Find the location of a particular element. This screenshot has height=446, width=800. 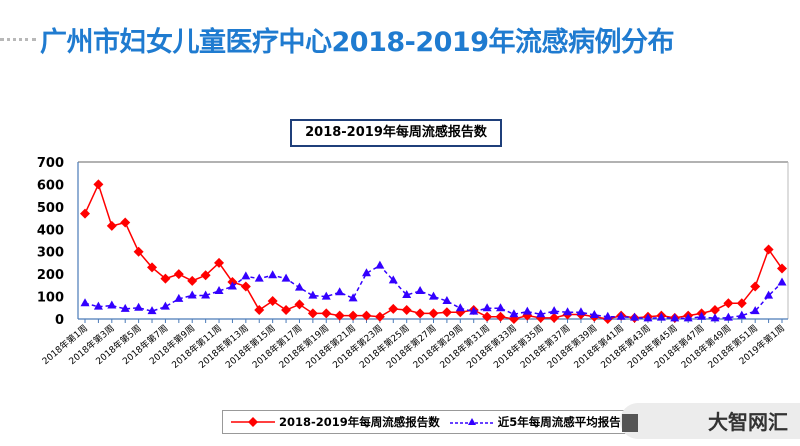

y-tick-label: 400 is located at coordinates (50, 230).